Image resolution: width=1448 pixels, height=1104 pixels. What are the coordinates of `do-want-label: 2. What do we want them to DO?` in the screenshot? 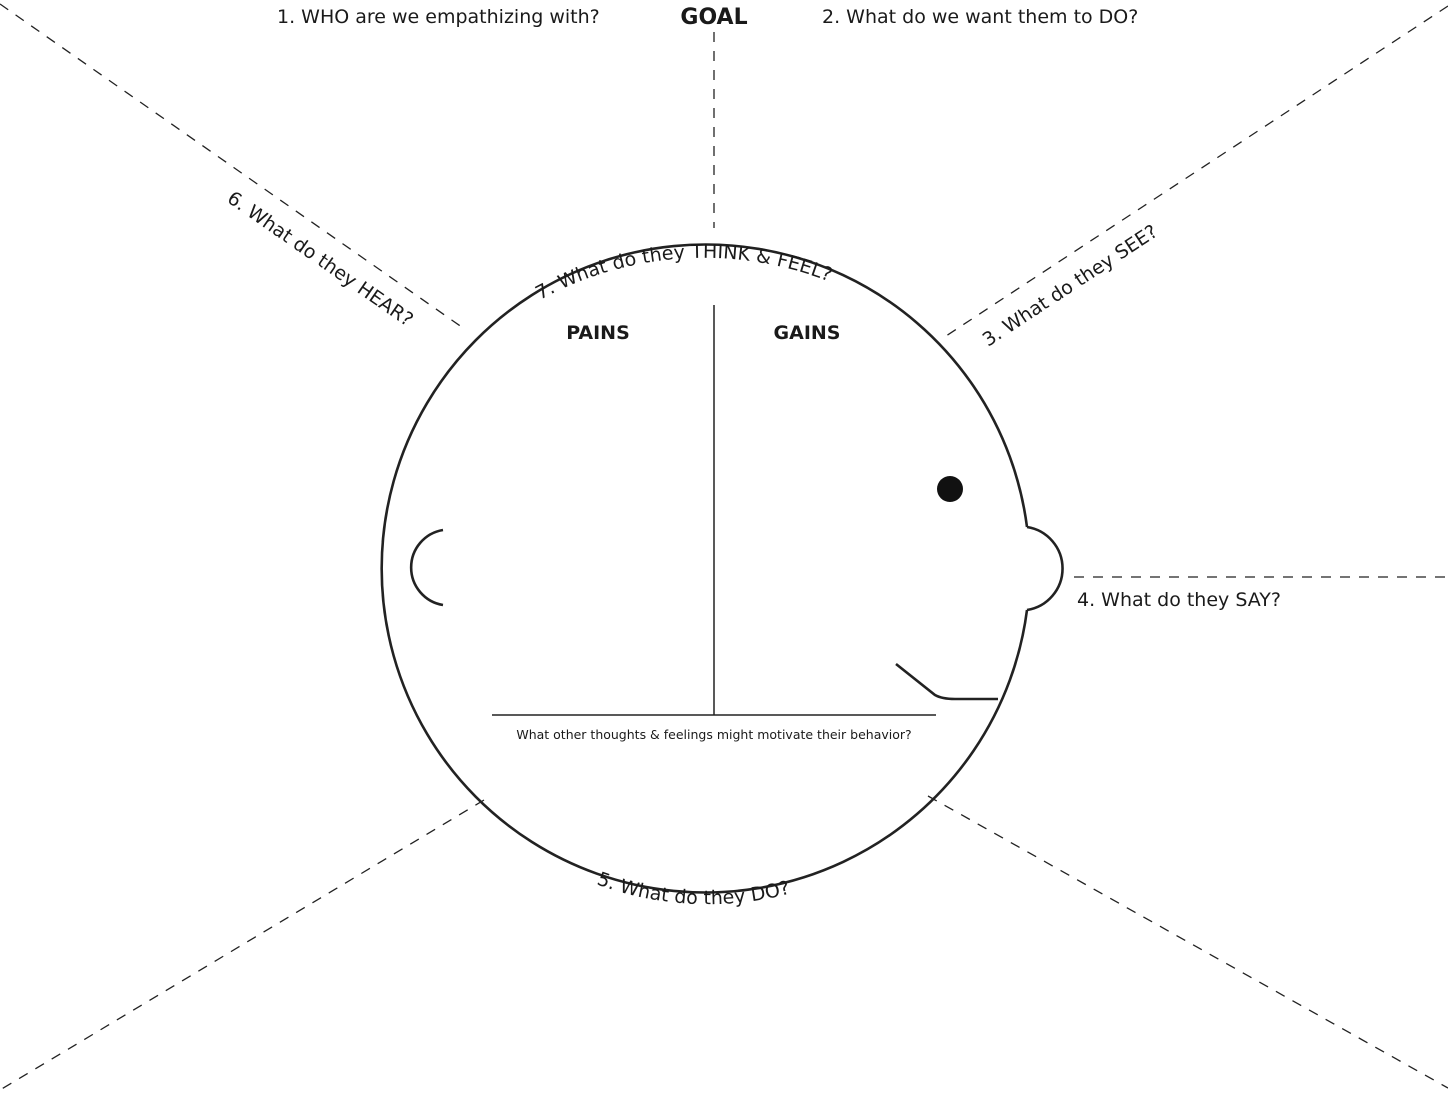 It's located at (980, 17).